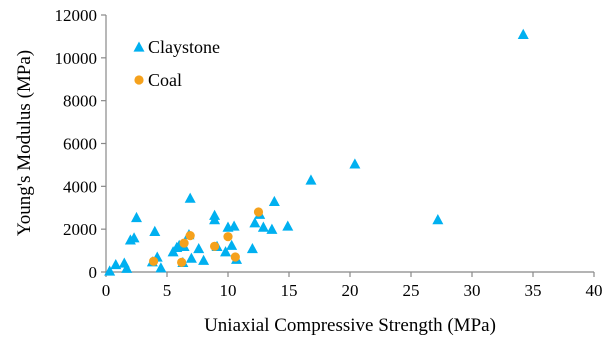 The height and width of the screenshot is (340, 616). What do you see at coordinates (594, 290) in the screenshot?
I see `x-tick-label: 40` at bounding box center [594, 290].